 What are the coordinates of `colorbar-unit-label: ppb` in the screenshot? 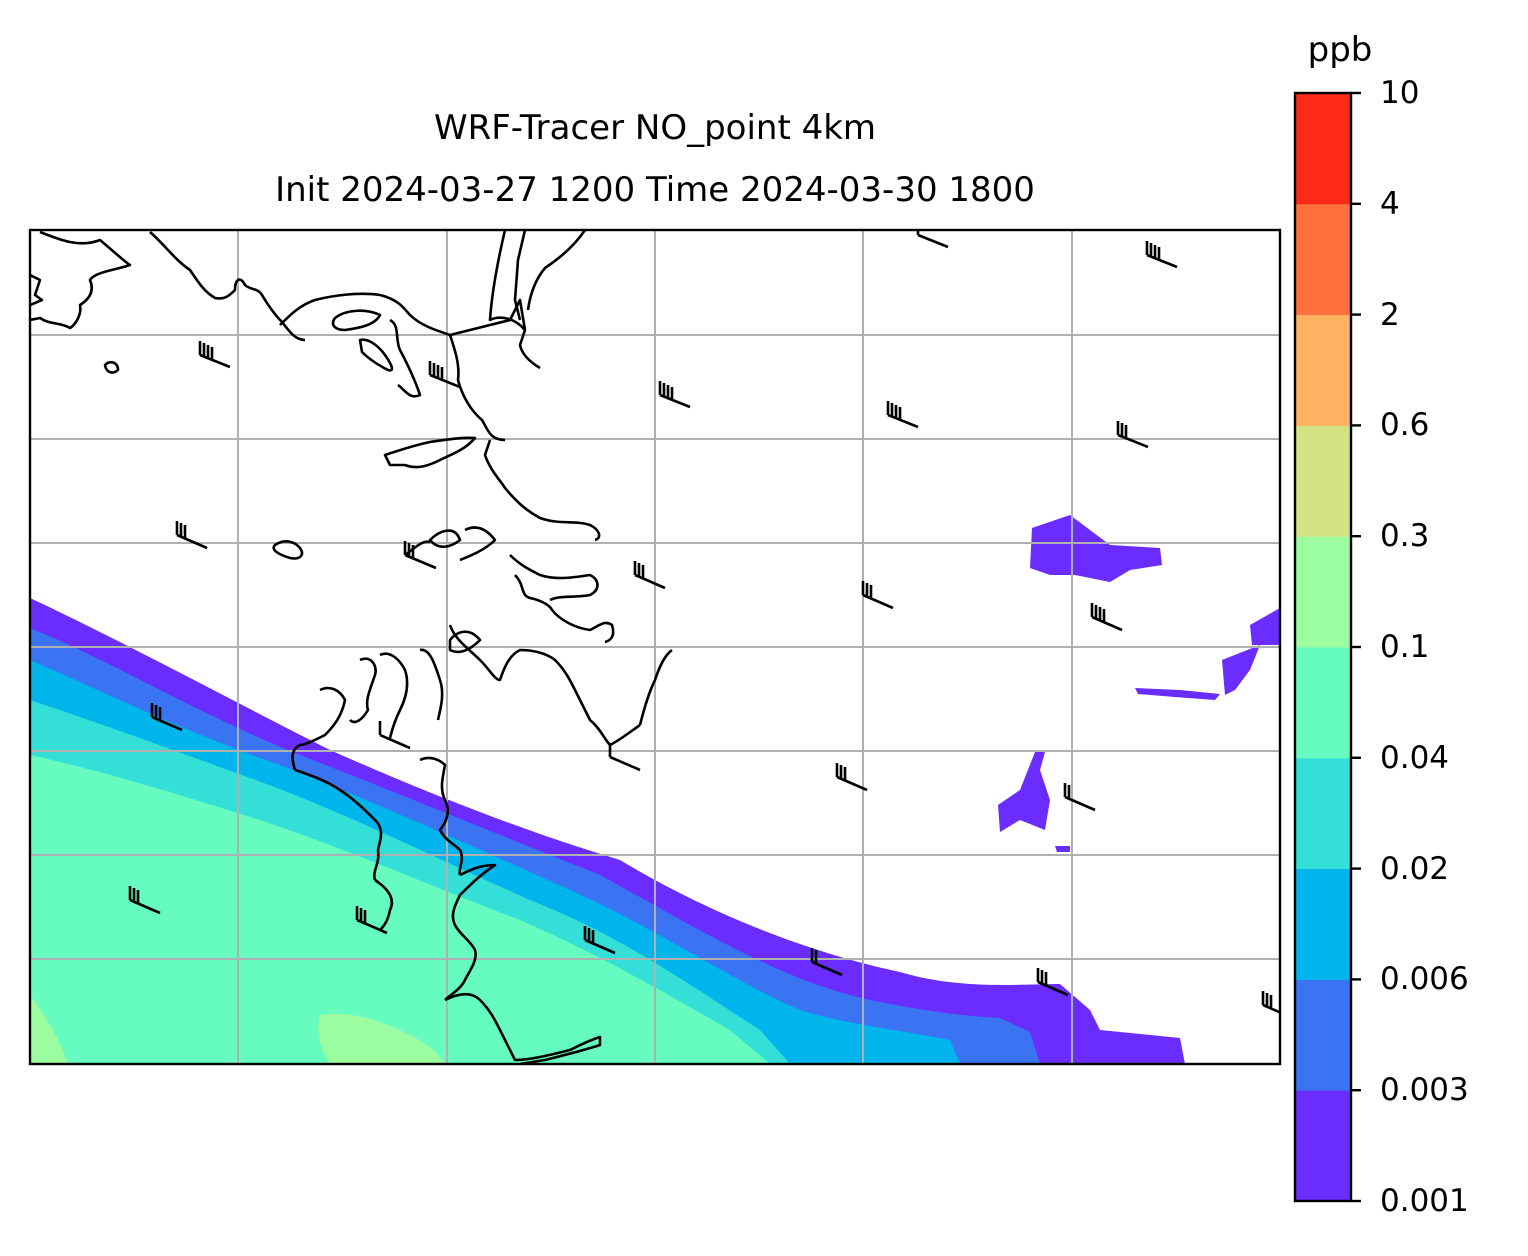 It's located at (1340, 50).